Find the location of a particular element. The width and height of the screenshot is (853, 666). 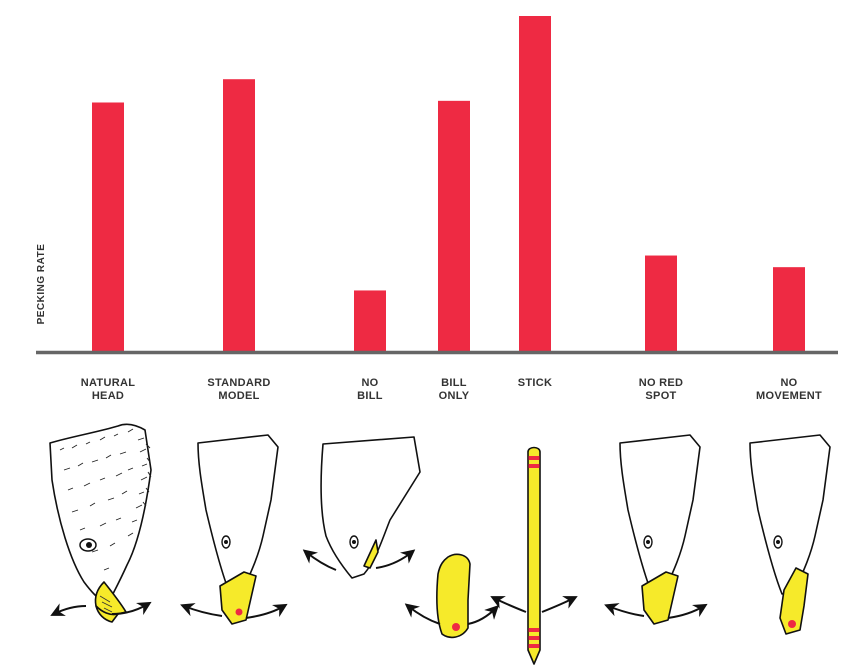

no-movement-drawing is located at coordinates (790, 534).